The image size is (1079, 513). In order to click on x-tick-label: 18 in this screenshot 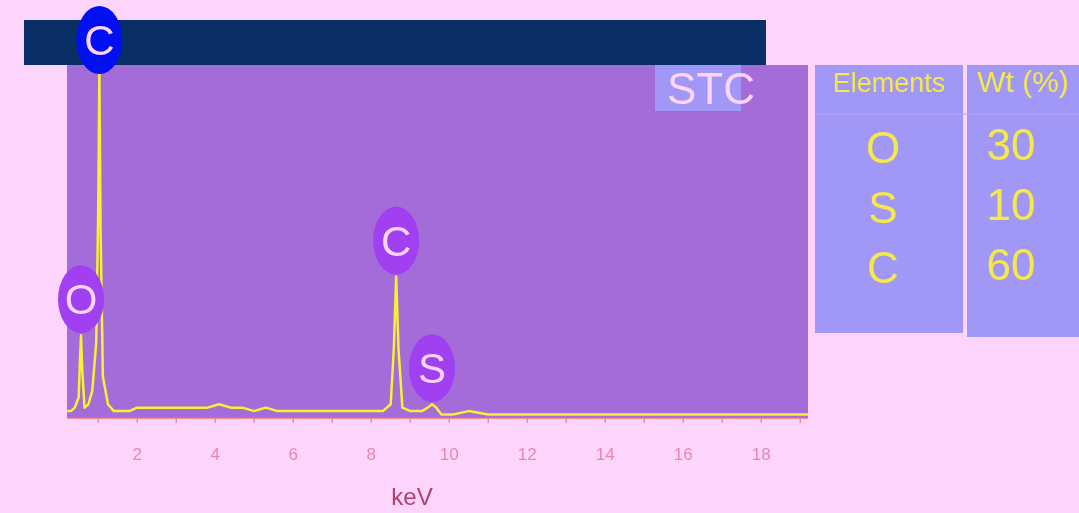, I will do `click(761, 454)`.